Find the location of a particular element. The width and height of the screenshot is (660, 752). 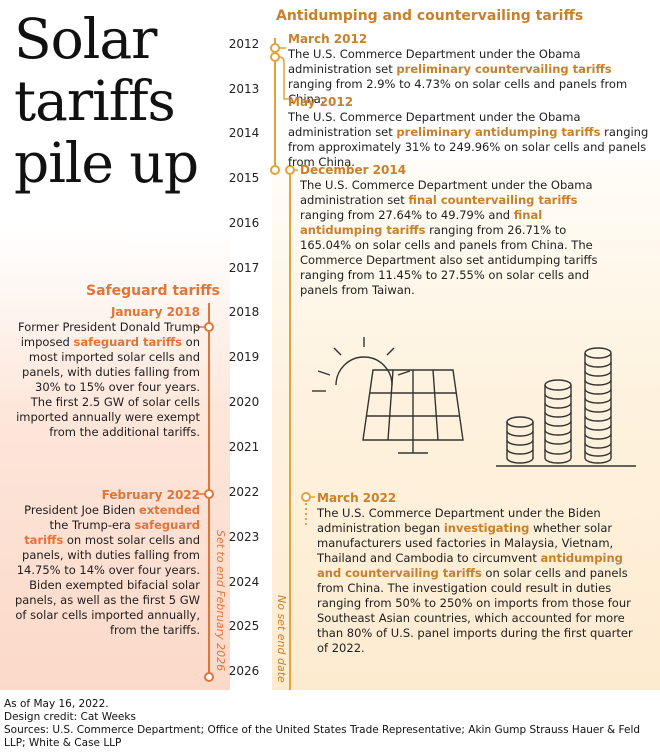

event-date: January 2018 is located at coordinates (155, 312).